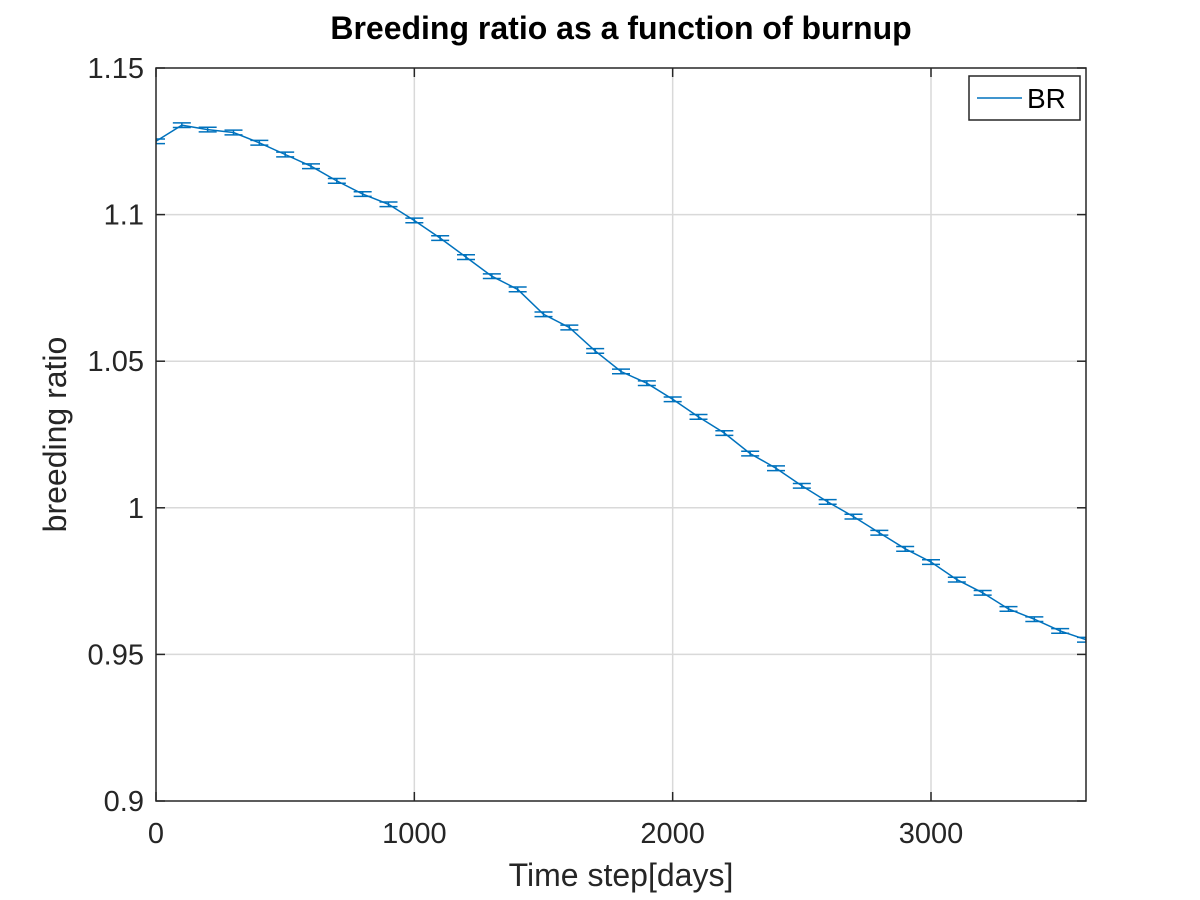 The image size is (1200, 900). What do you see at coordinates (931, 834) in the screenshot?
I see `x-tick-label: 3000` at bounding box center [931, 834].